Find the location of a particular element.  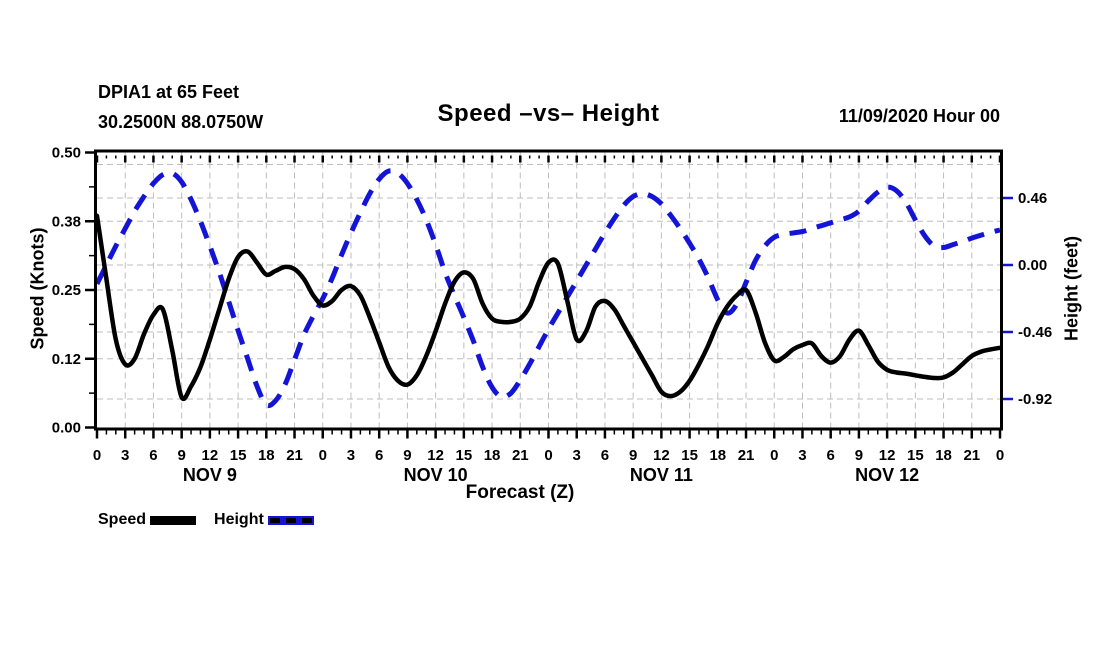

speed-line-swatch is located at coordinates (173, 520).